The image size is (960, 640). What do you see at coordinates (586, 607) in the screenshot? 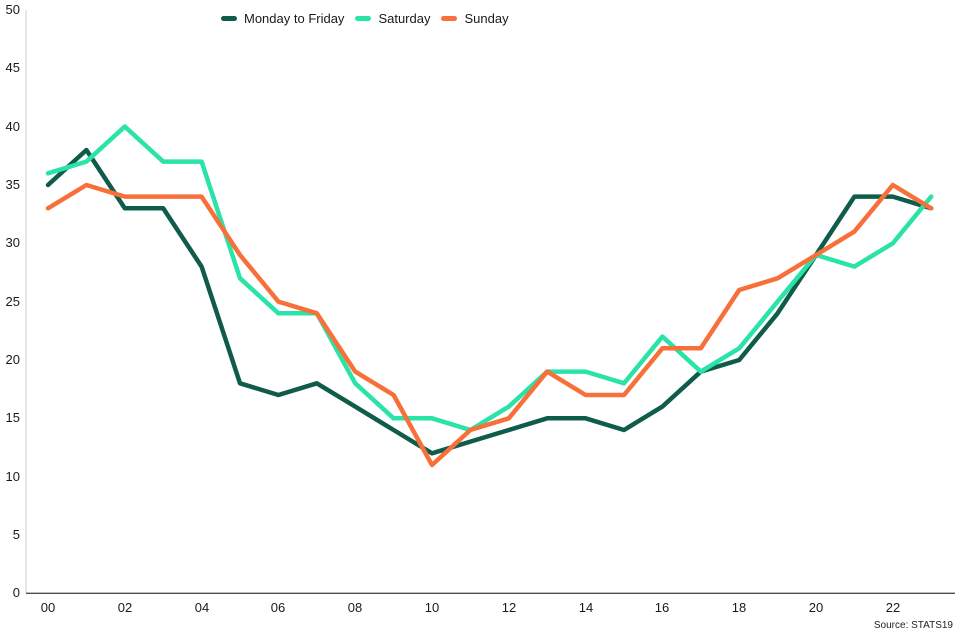
I see `x-tick-label: 14` at bounding box center [586, 607].